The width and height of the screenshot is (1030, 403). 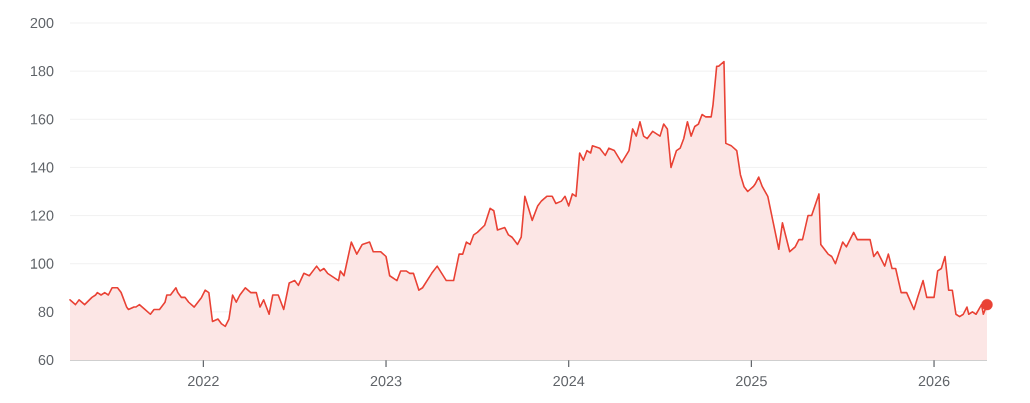 I want to click on y-tick-label: 200, so click(x=42, y=23).